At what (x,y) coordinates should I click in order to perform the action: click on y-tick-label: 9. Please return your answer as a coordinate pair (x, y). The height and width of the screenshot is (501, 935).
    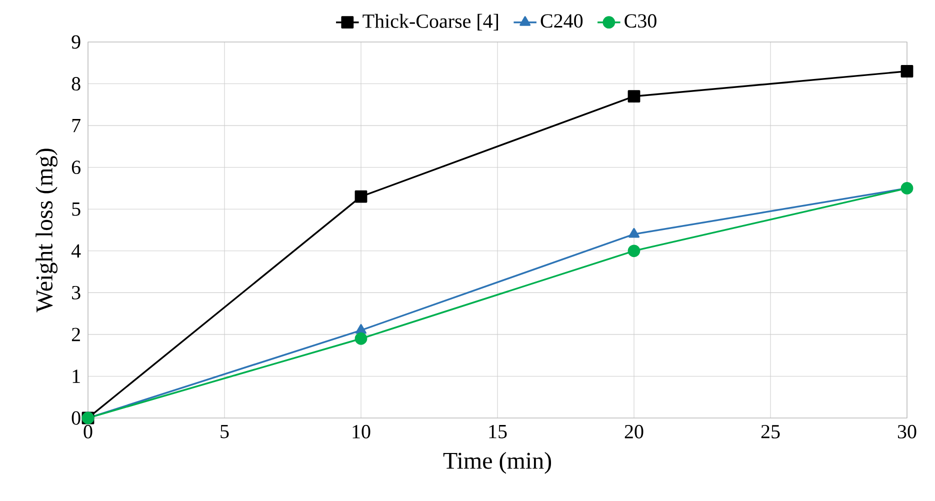
    Looking at the image, I should click on (76, 42).